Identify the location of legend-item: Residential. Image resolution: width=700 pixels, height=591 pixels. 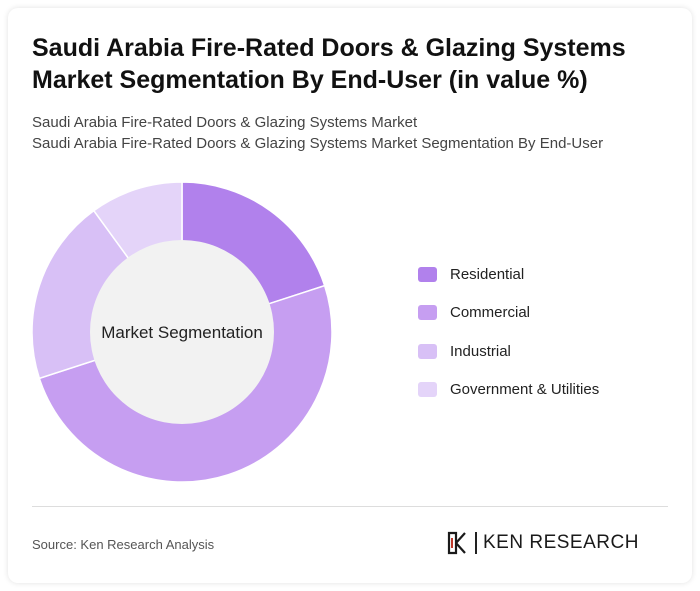
(543, 274).